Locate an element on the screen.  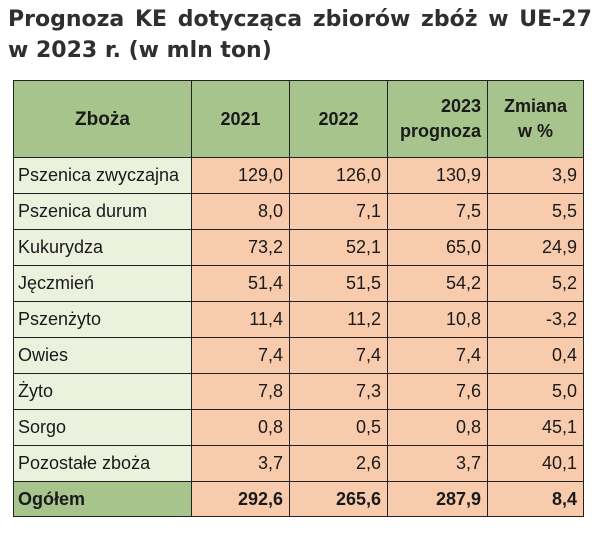
header-2023-year: 2023 is located at coordinates (460, 106).